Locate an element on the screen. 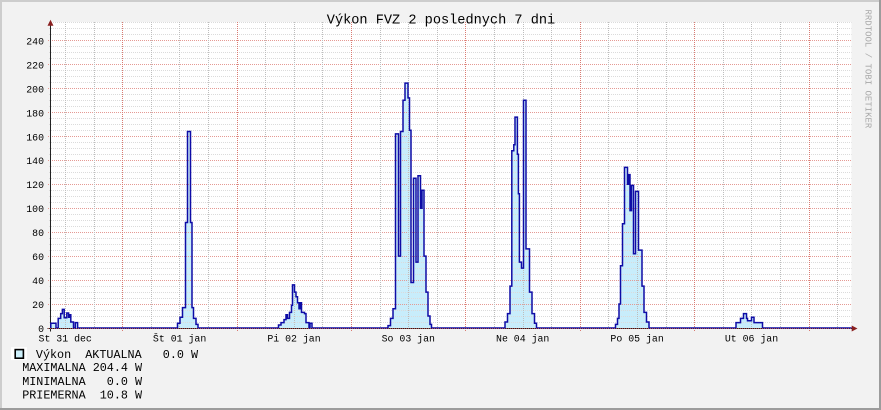 The width and height of the screenshot is (881, 410). svg-text: Výkon AKTUALNA 0.0 W is located at coordinates (117, 355).